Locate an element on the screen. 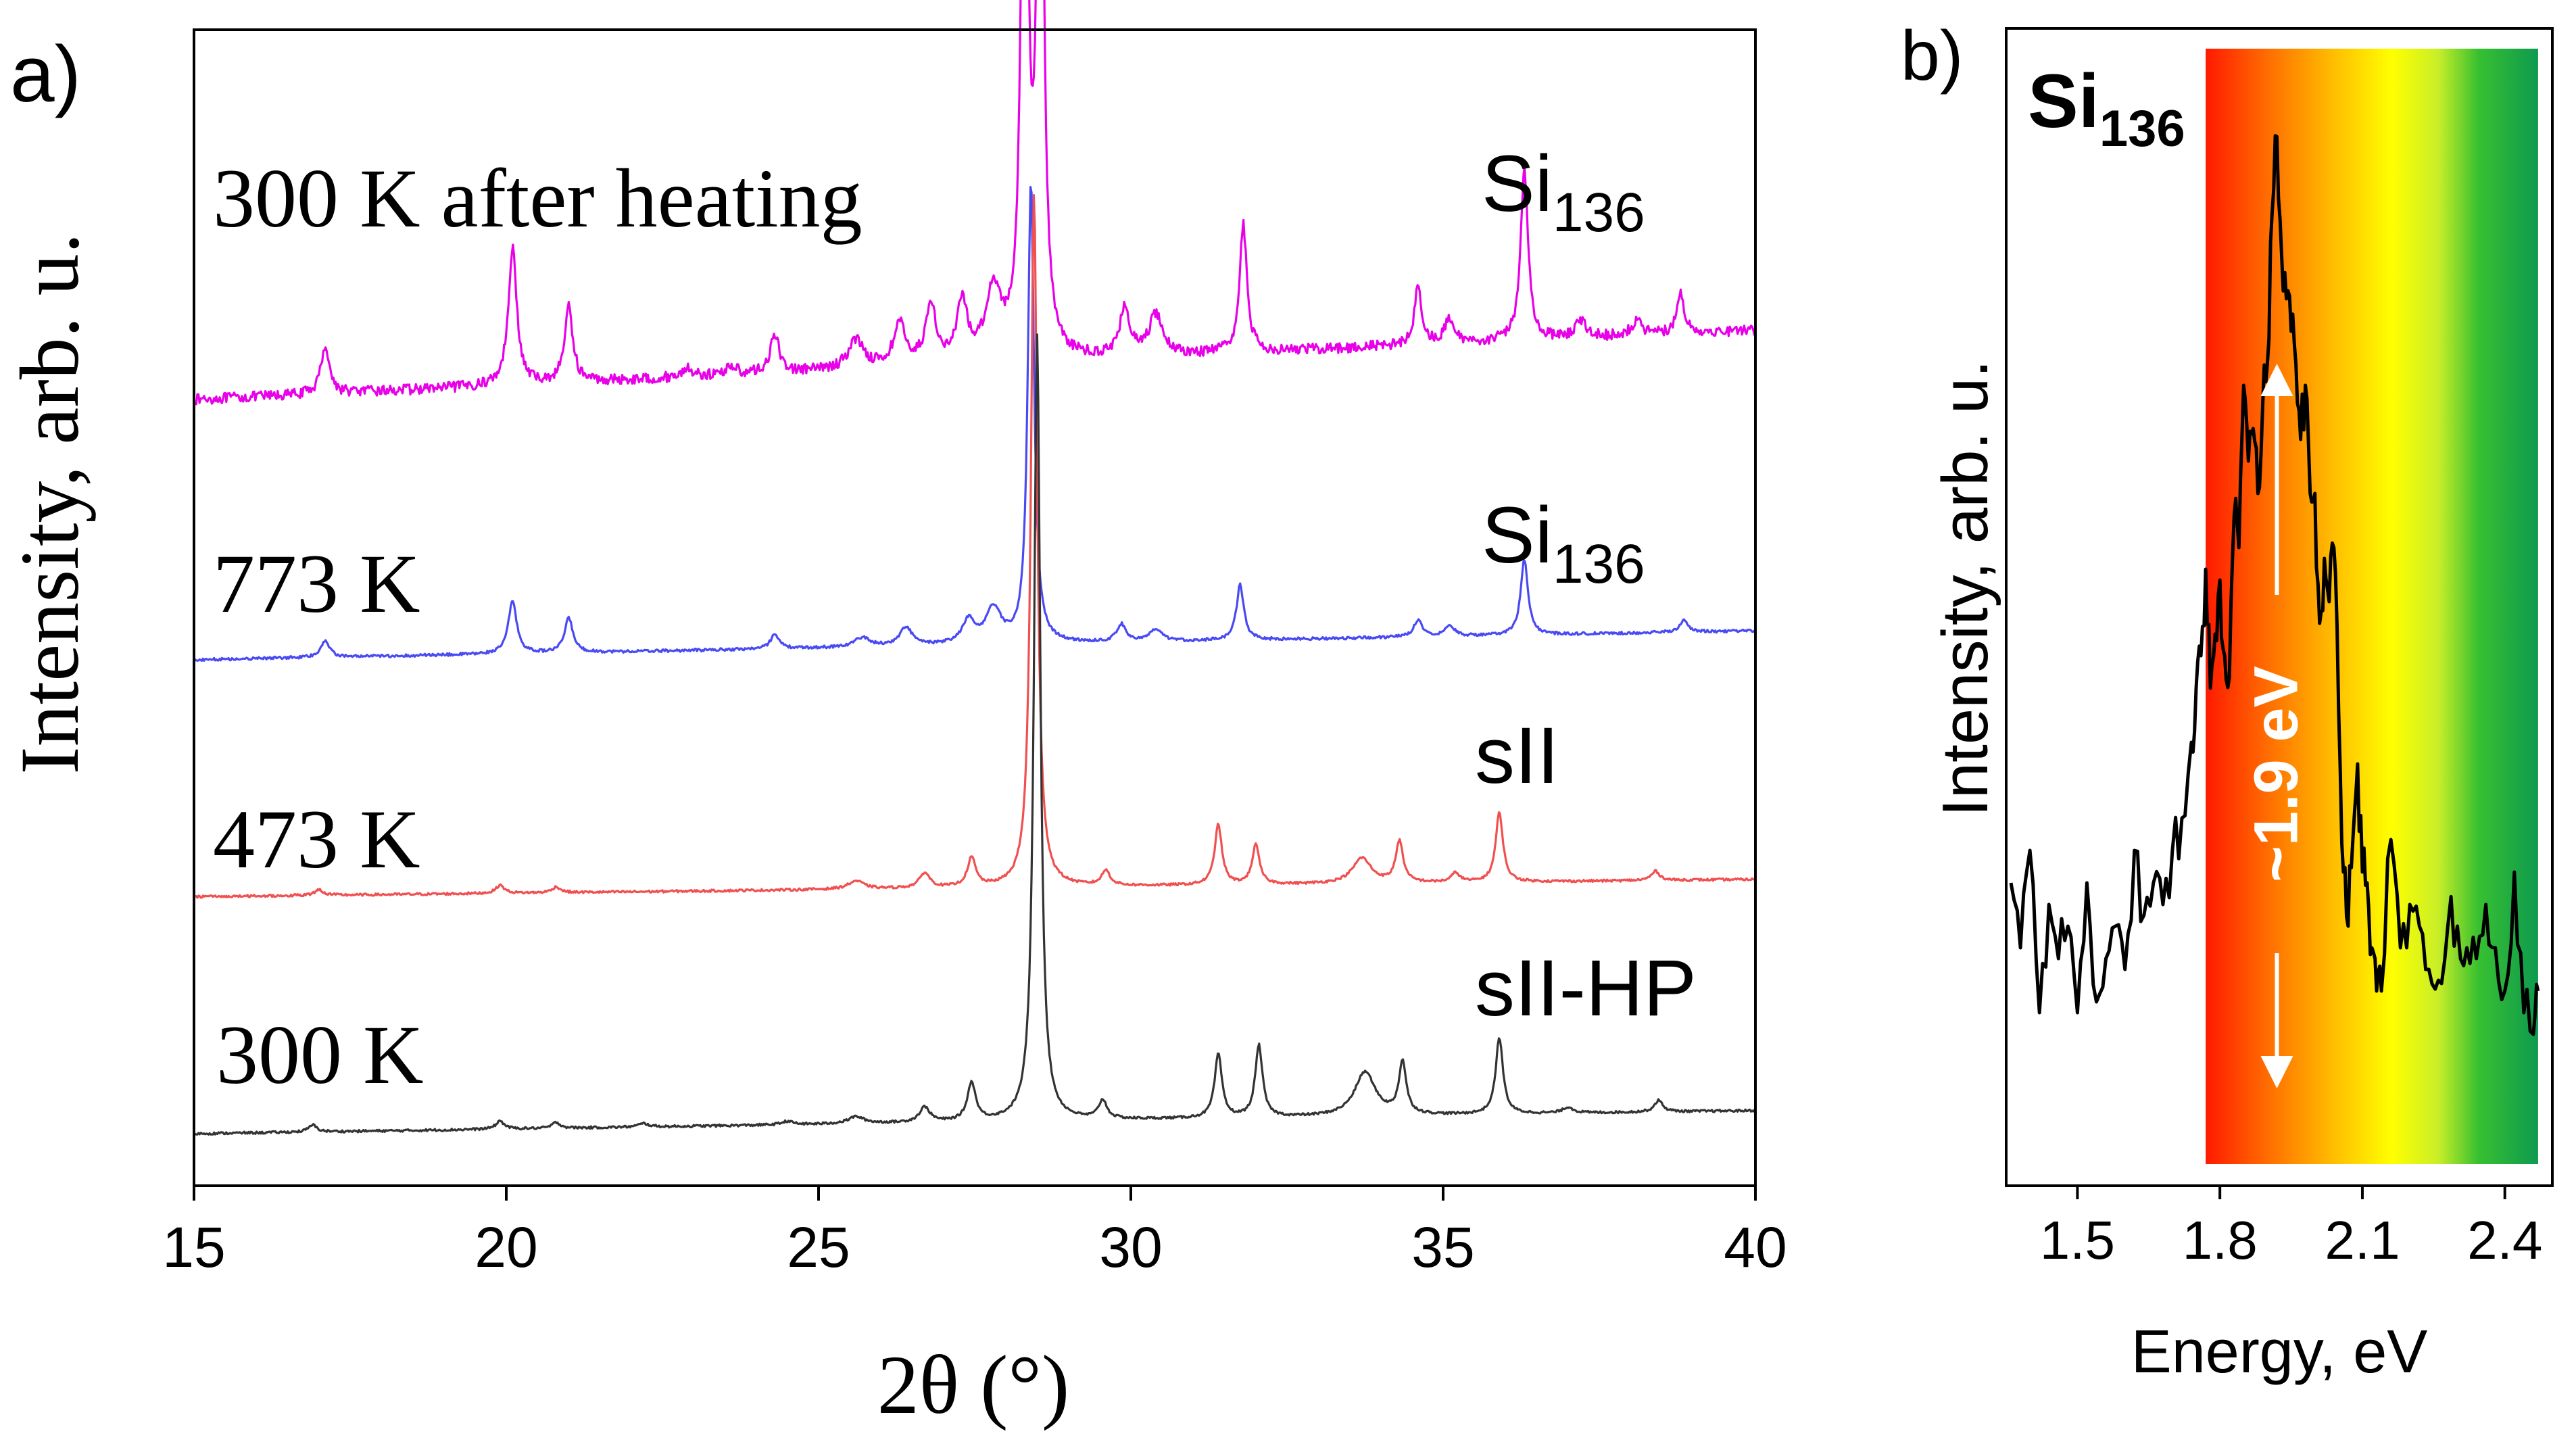 Image resolution: width=2576 pixels, height=1446 pixels. series-phase-label-3: sII-HP is located at coordinates (1586, 989).